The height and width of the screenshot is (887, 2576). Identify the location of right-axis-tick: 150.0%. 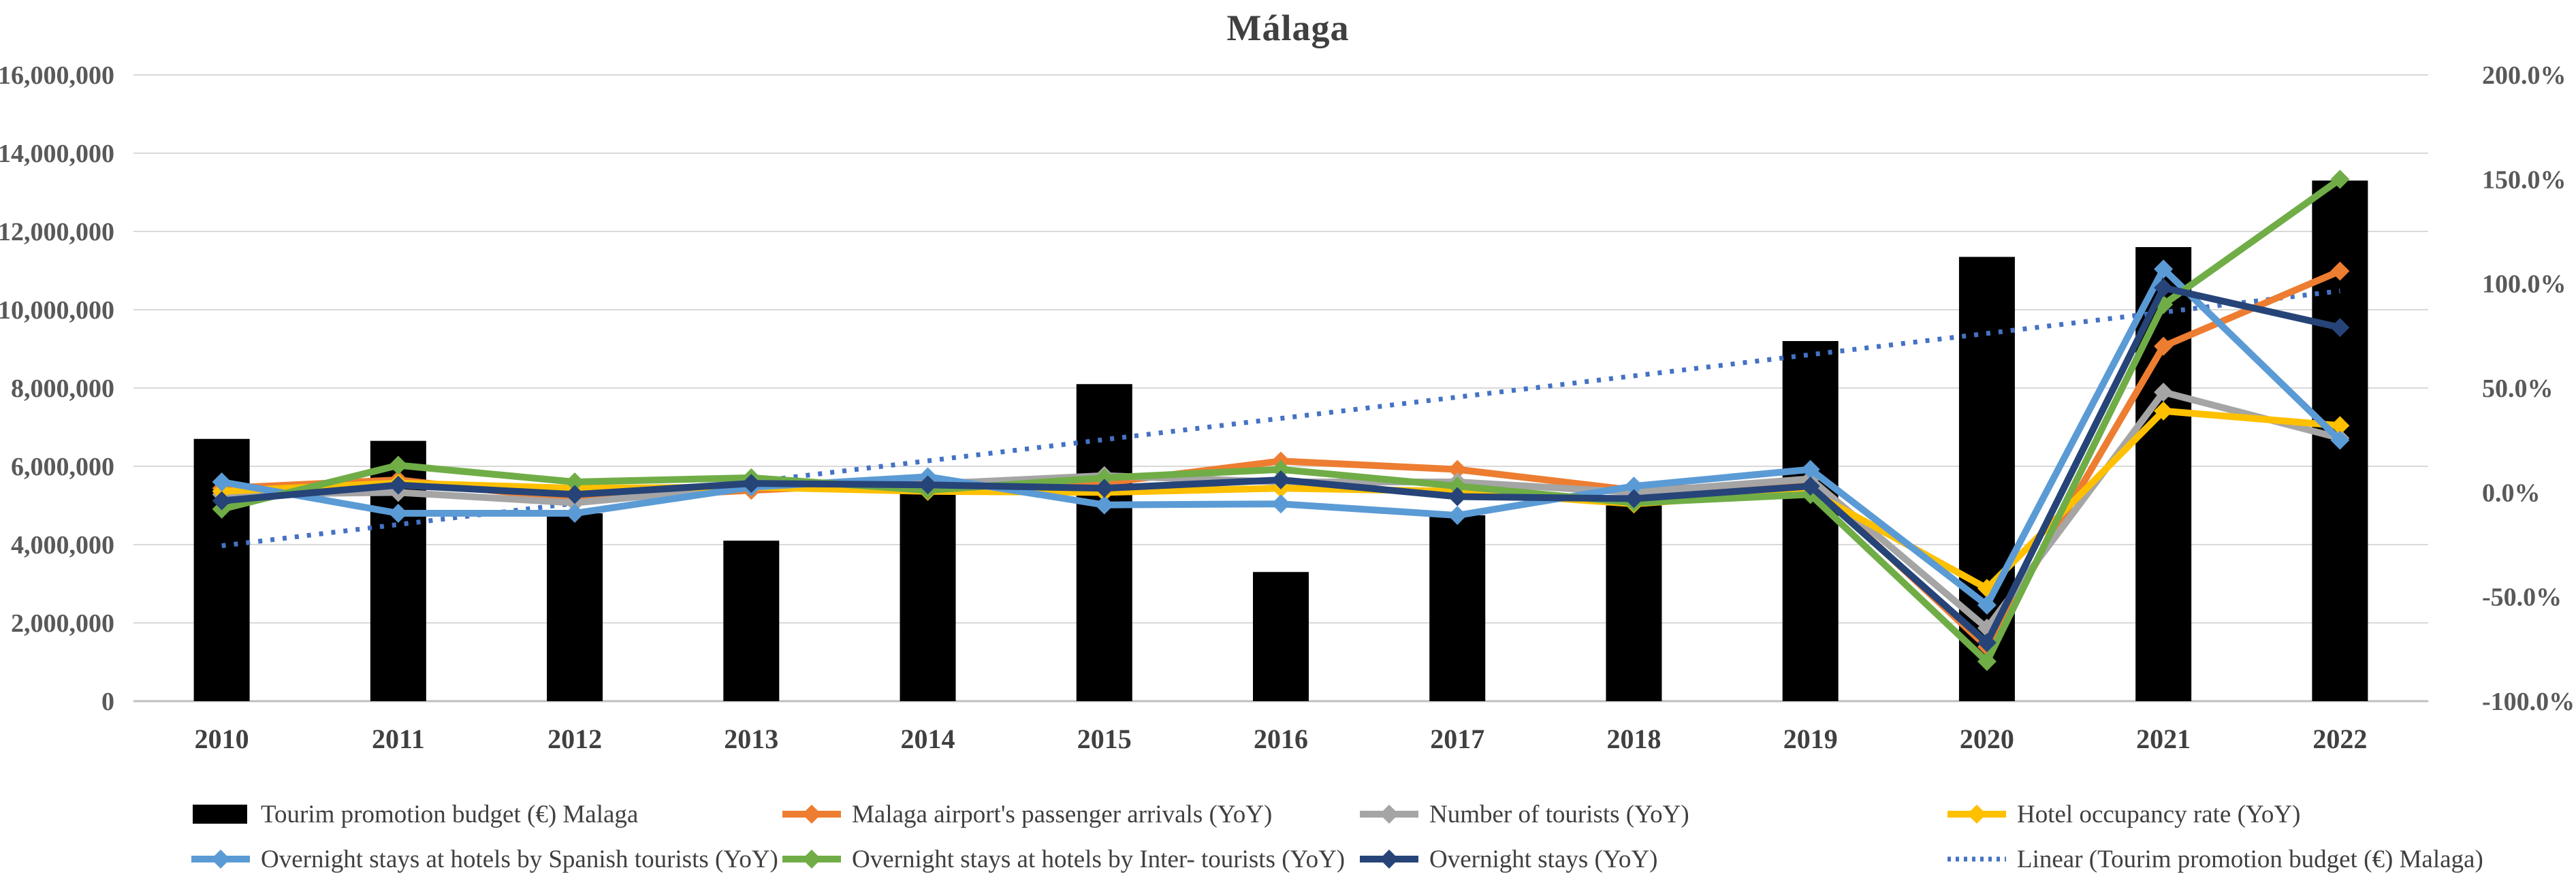
(2524, 179).